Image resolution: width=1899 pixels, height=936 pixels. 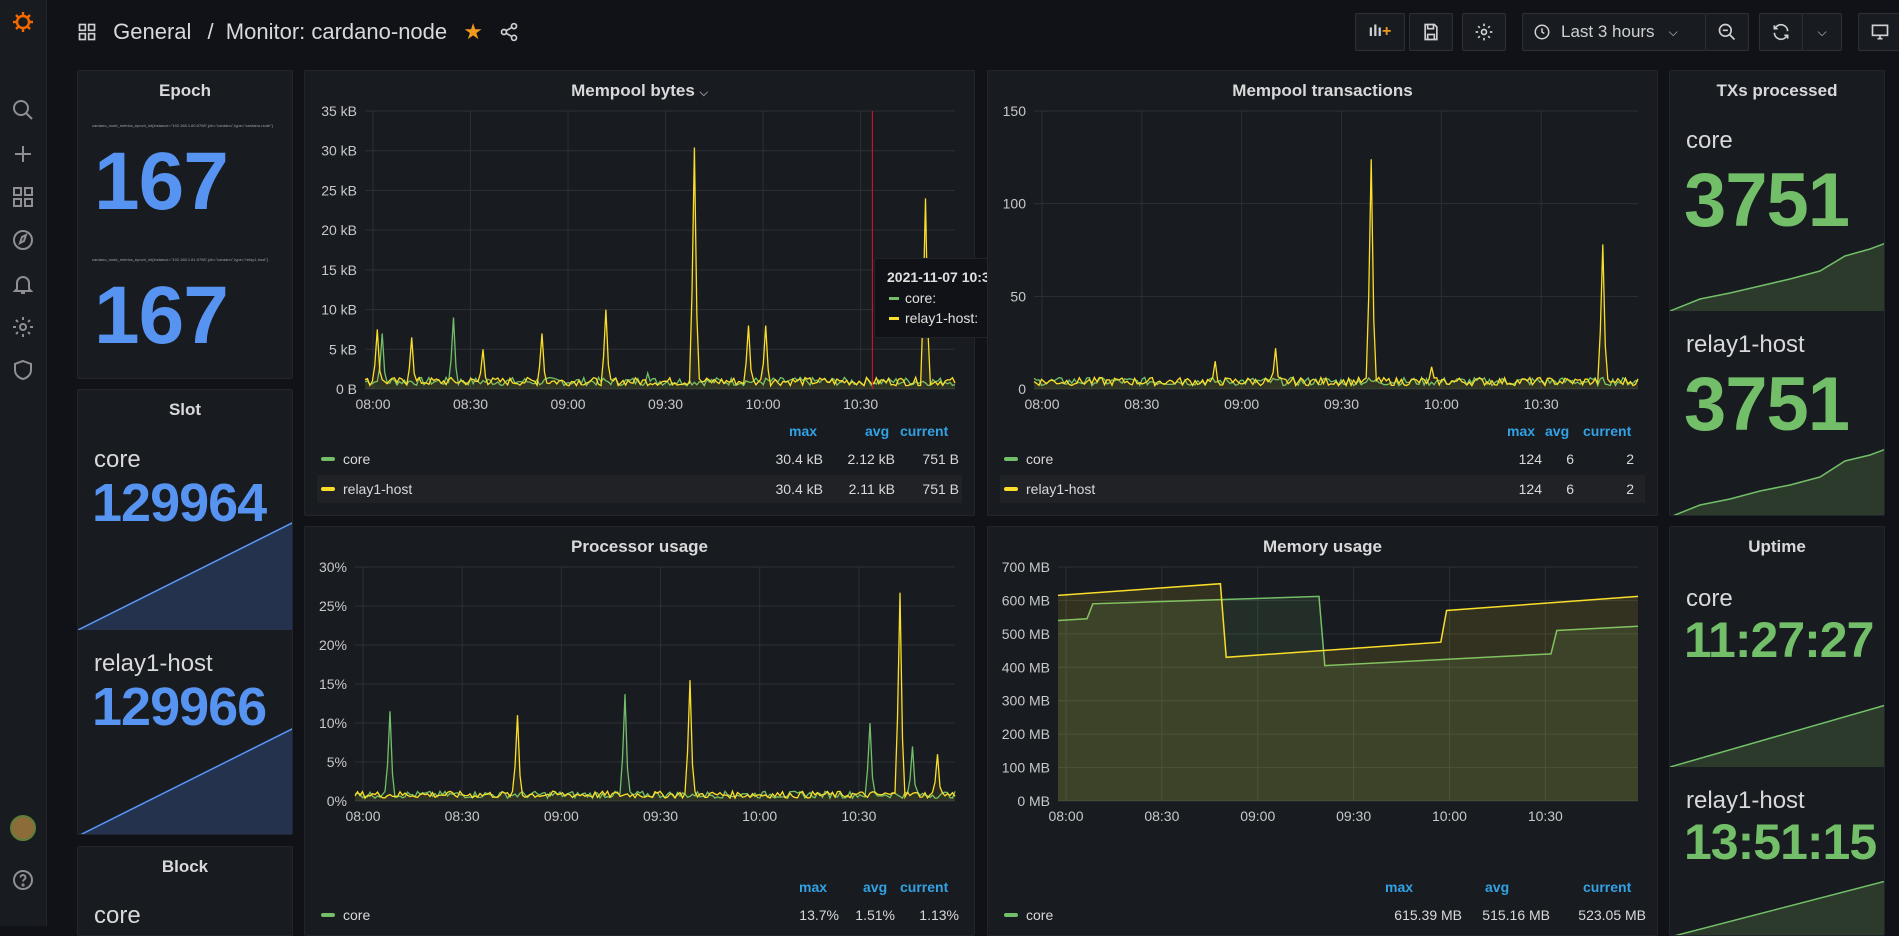 What do you see at coordinates (23, 154) in the screenshot?
I see `plus-icon` at bounding box center [23, 154].